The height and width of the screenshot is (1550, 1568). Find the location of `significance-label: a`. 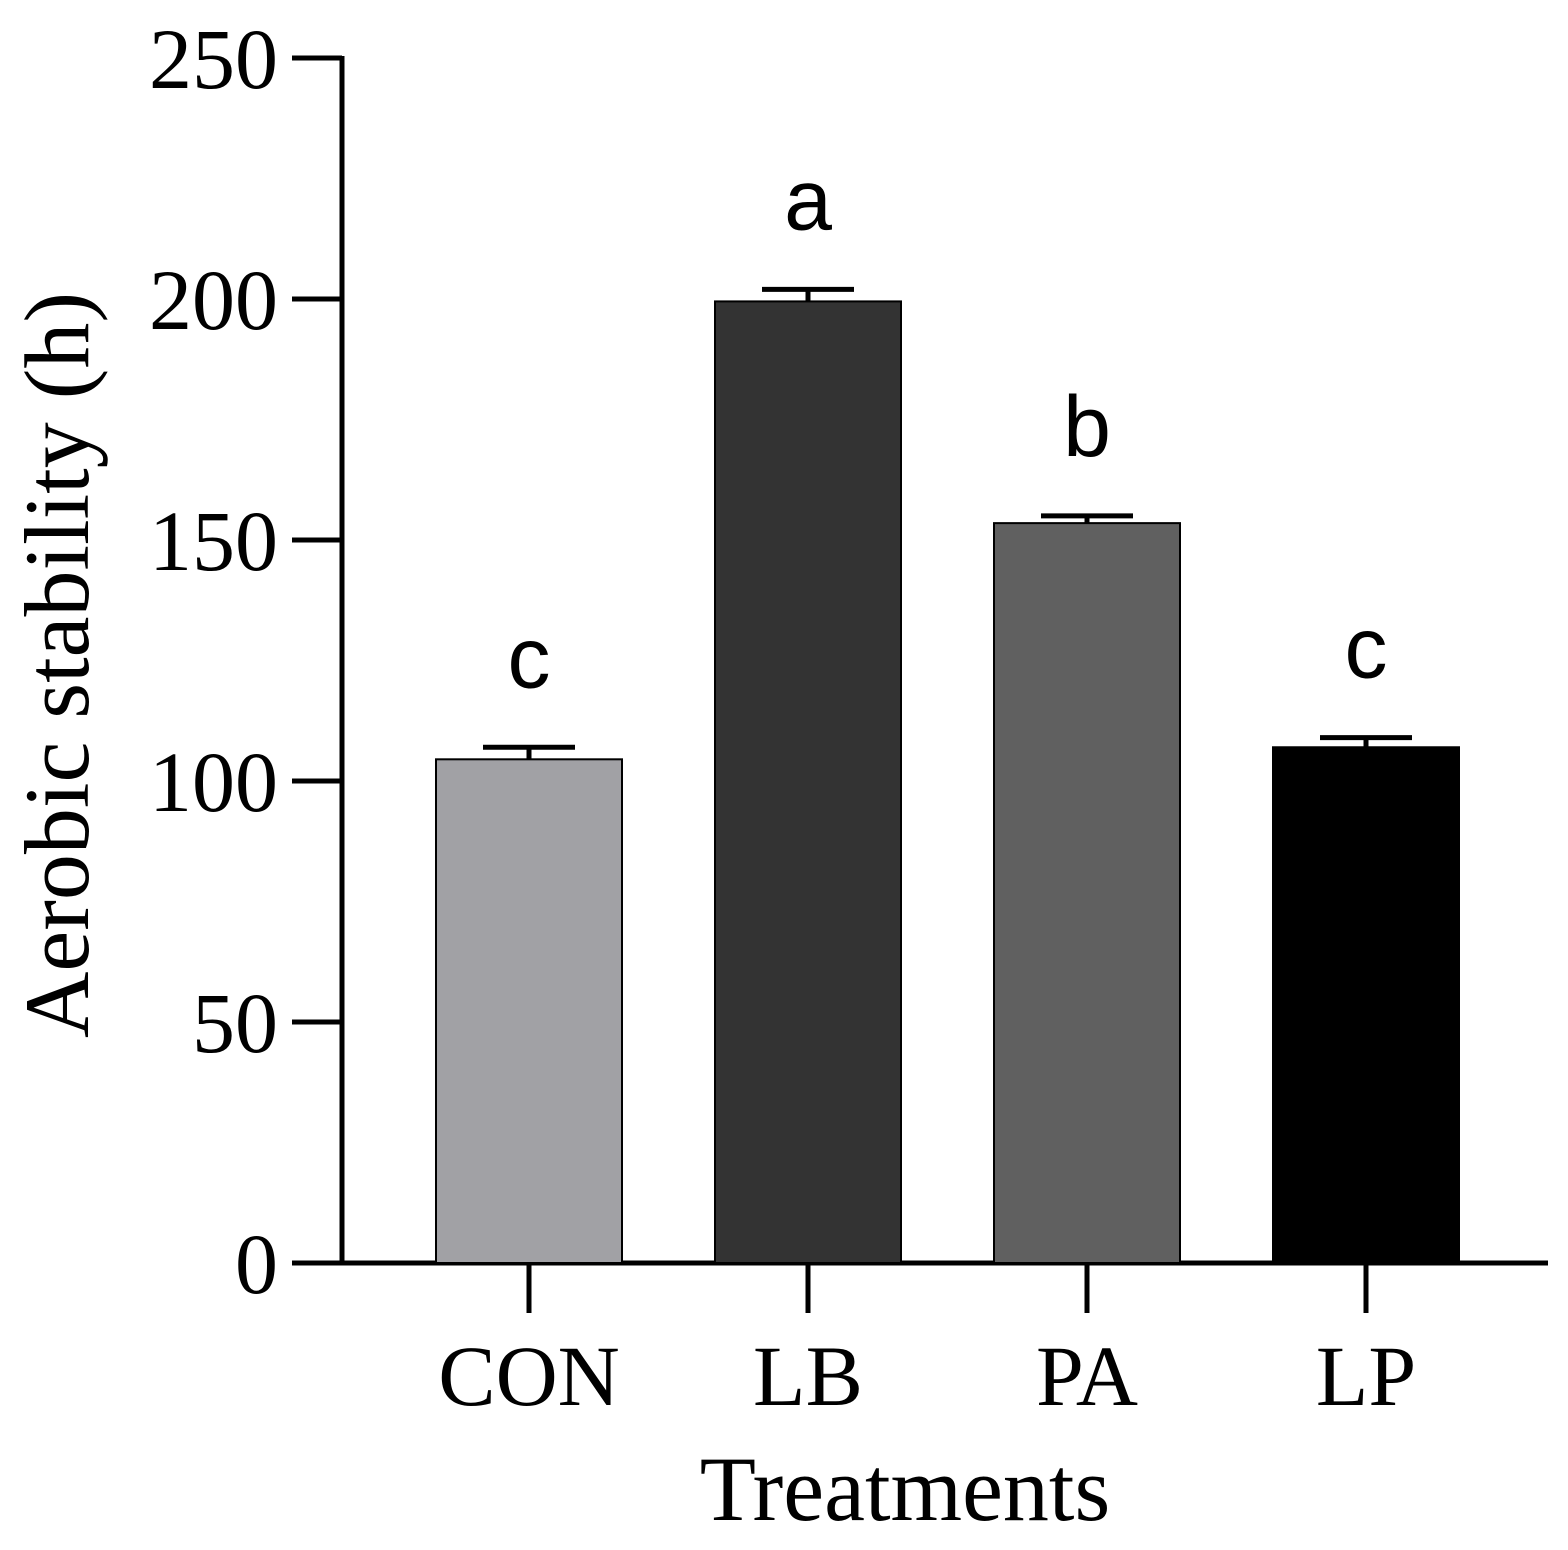

significance-label: a is located at coordinates (808, 200).